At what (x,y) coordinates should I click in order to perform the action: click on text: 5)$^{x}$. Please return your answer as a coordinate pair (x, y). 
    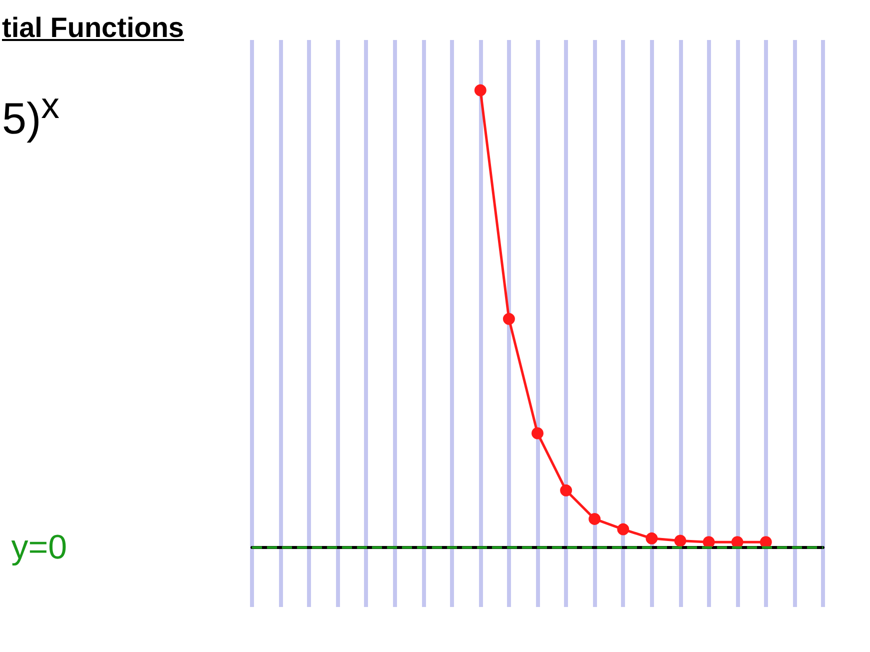
    Looking at the image, I should click on (31, 115).